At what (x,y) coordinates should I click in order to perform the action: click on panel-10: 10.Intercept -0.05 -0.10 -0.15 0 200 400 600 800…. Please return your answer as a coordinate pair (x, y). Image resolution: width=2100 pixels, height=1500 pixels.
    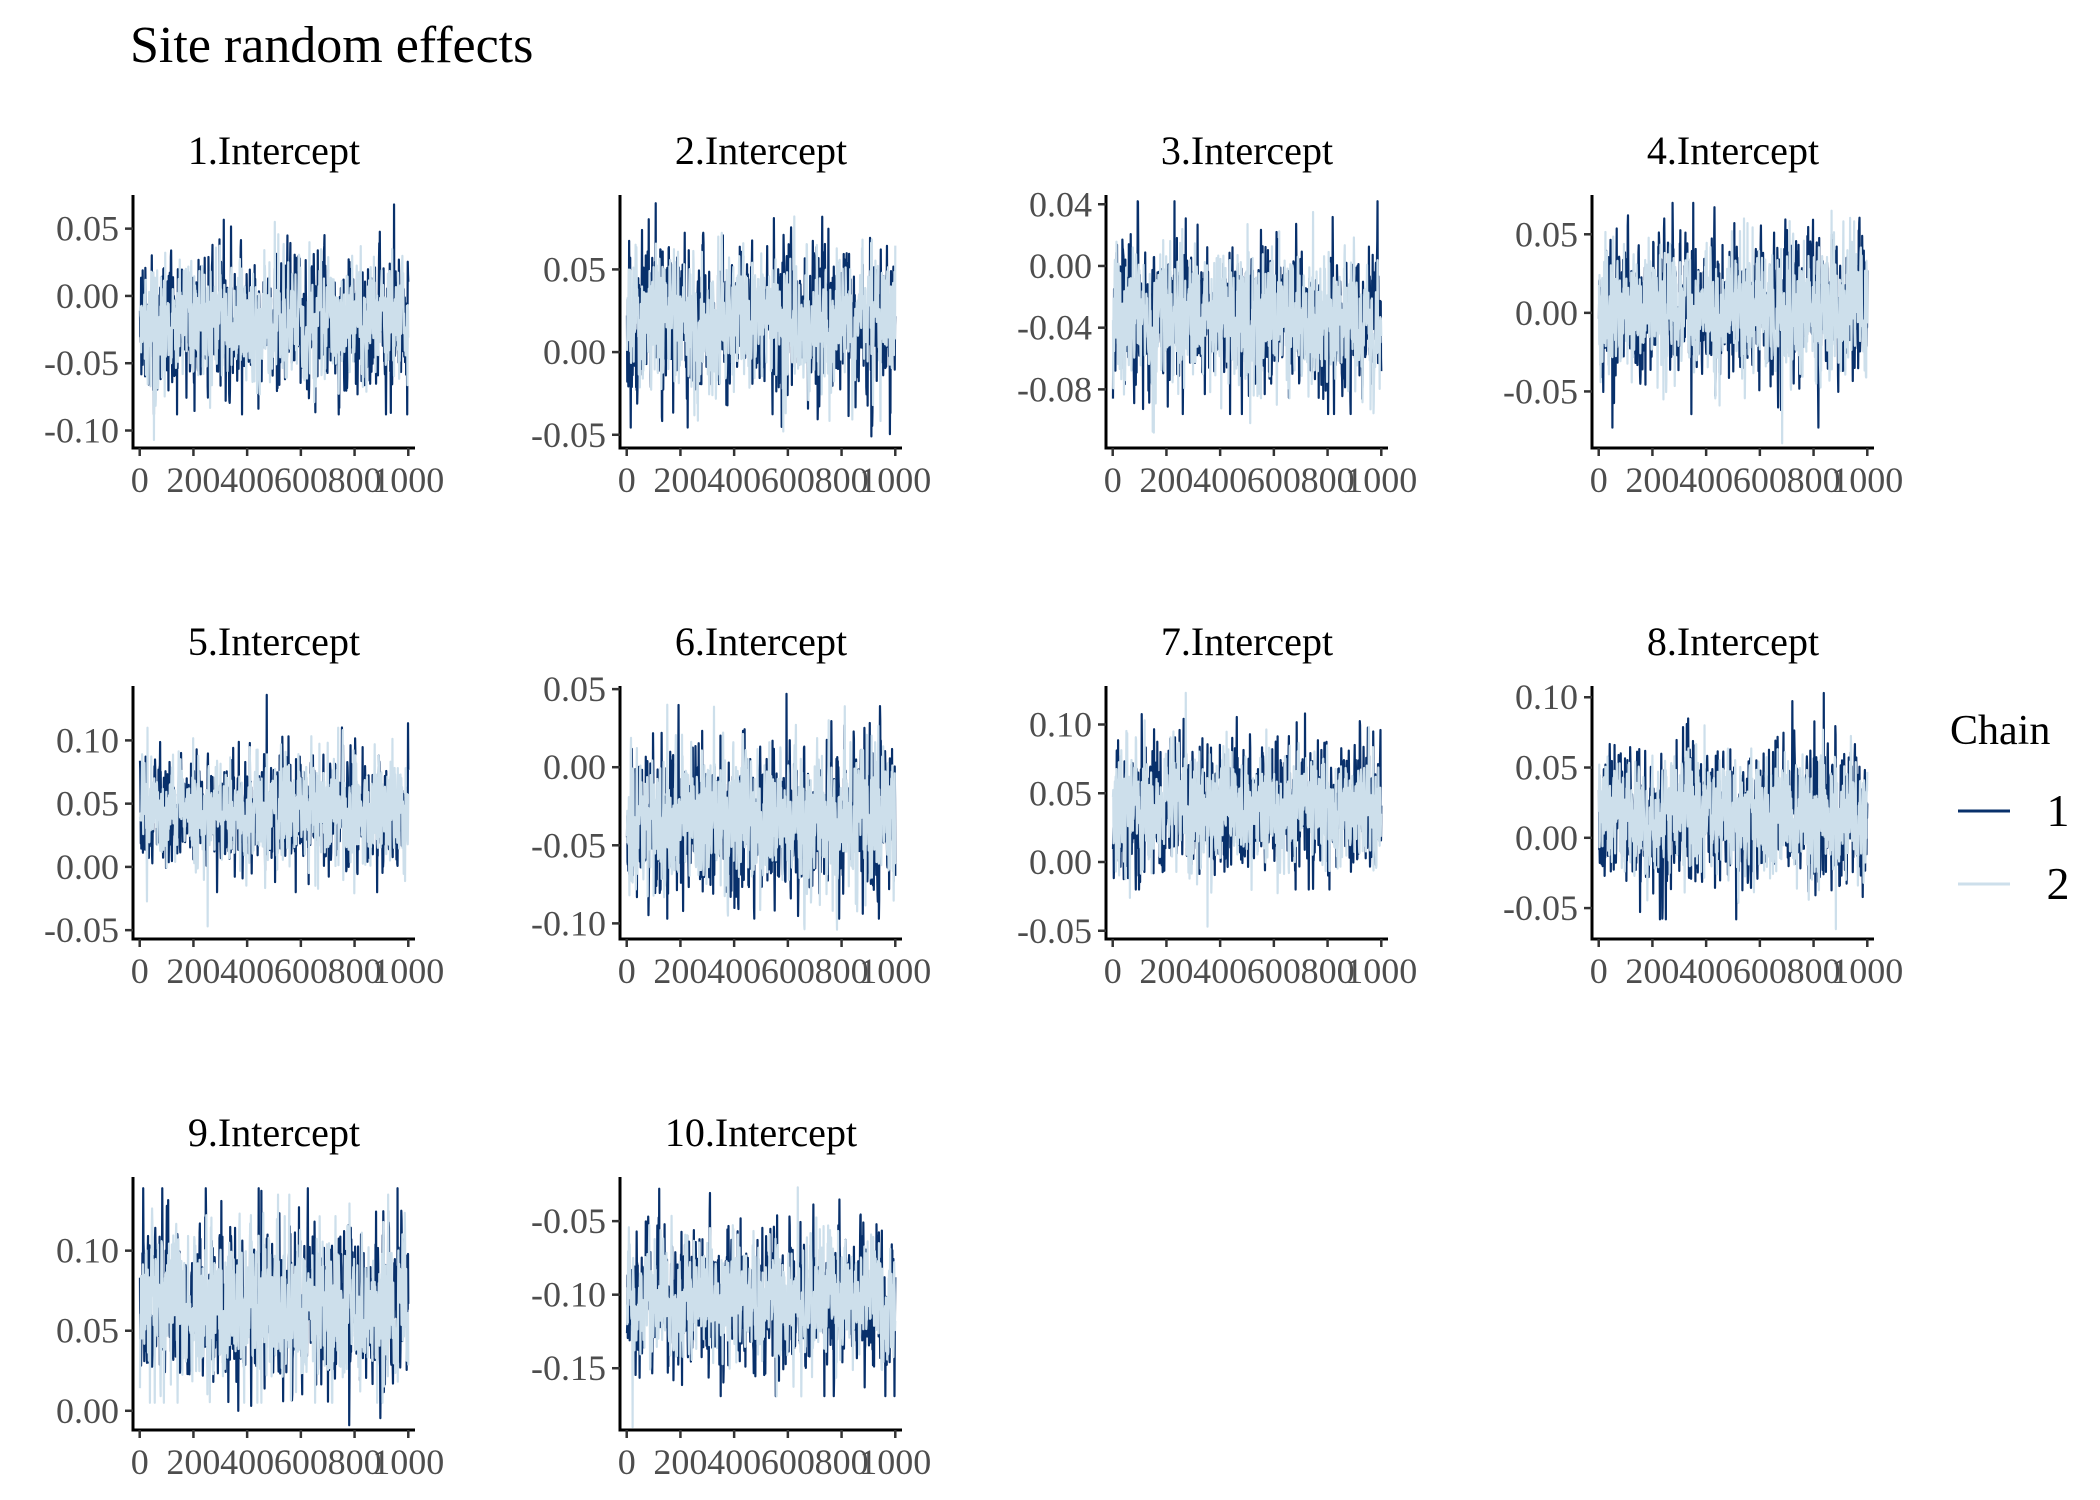
    Looking at the image, I should click on (731, 1296).